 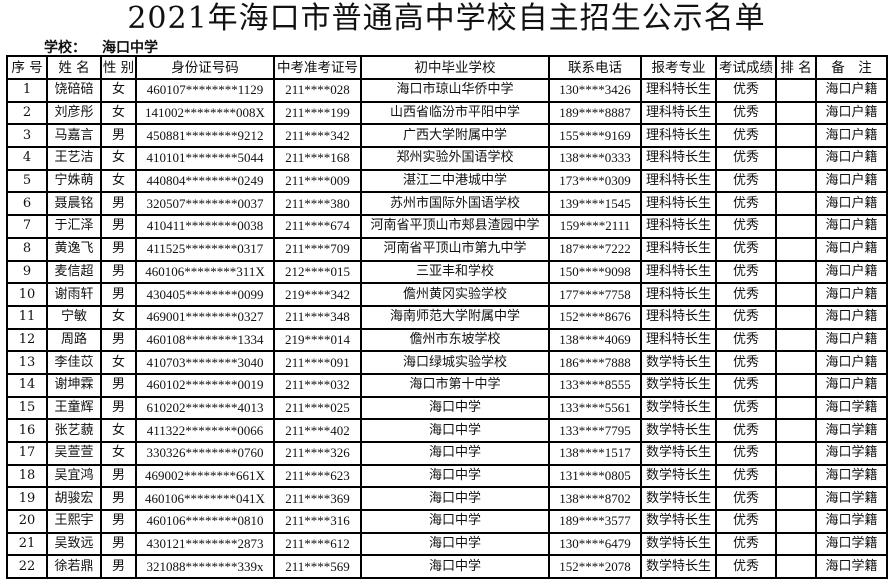 What do you see at coordinates (27, 362) in the screenshot?
I see `cell-seq: 13` at bounding box center [27, 362].